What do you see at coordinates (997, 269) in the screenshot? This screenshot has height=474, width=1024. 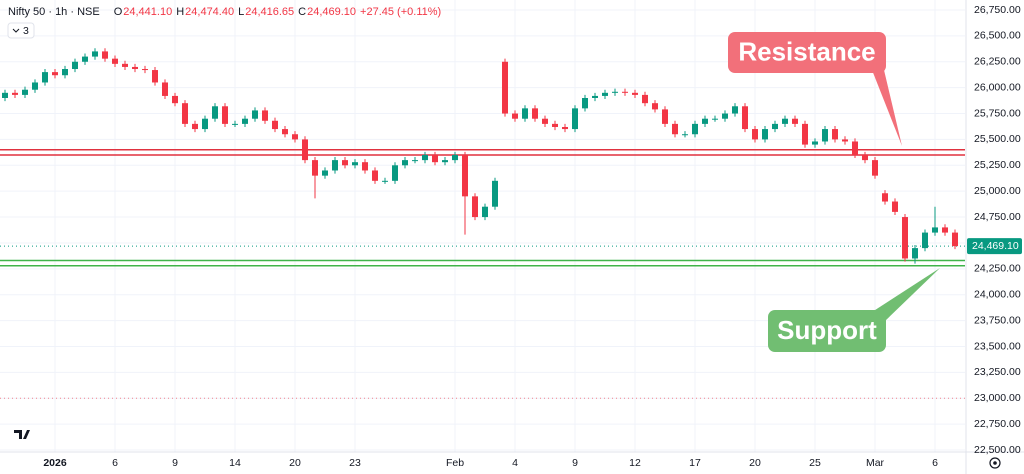 I see `y-tick-label: 24,250.00` at bounding box center [997, 269].